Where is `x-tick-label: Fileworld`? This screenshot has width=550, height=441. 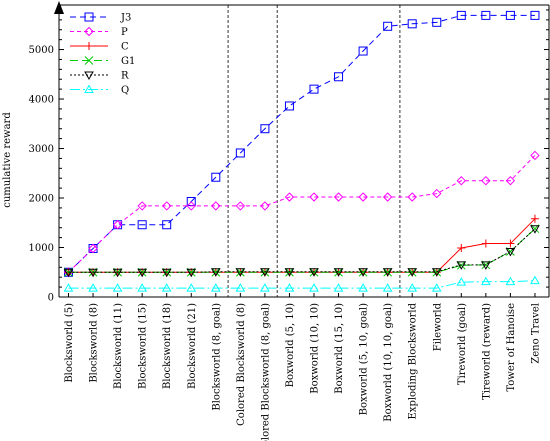
x-tick-label: Fileworld is located at coordinates (437, 326).